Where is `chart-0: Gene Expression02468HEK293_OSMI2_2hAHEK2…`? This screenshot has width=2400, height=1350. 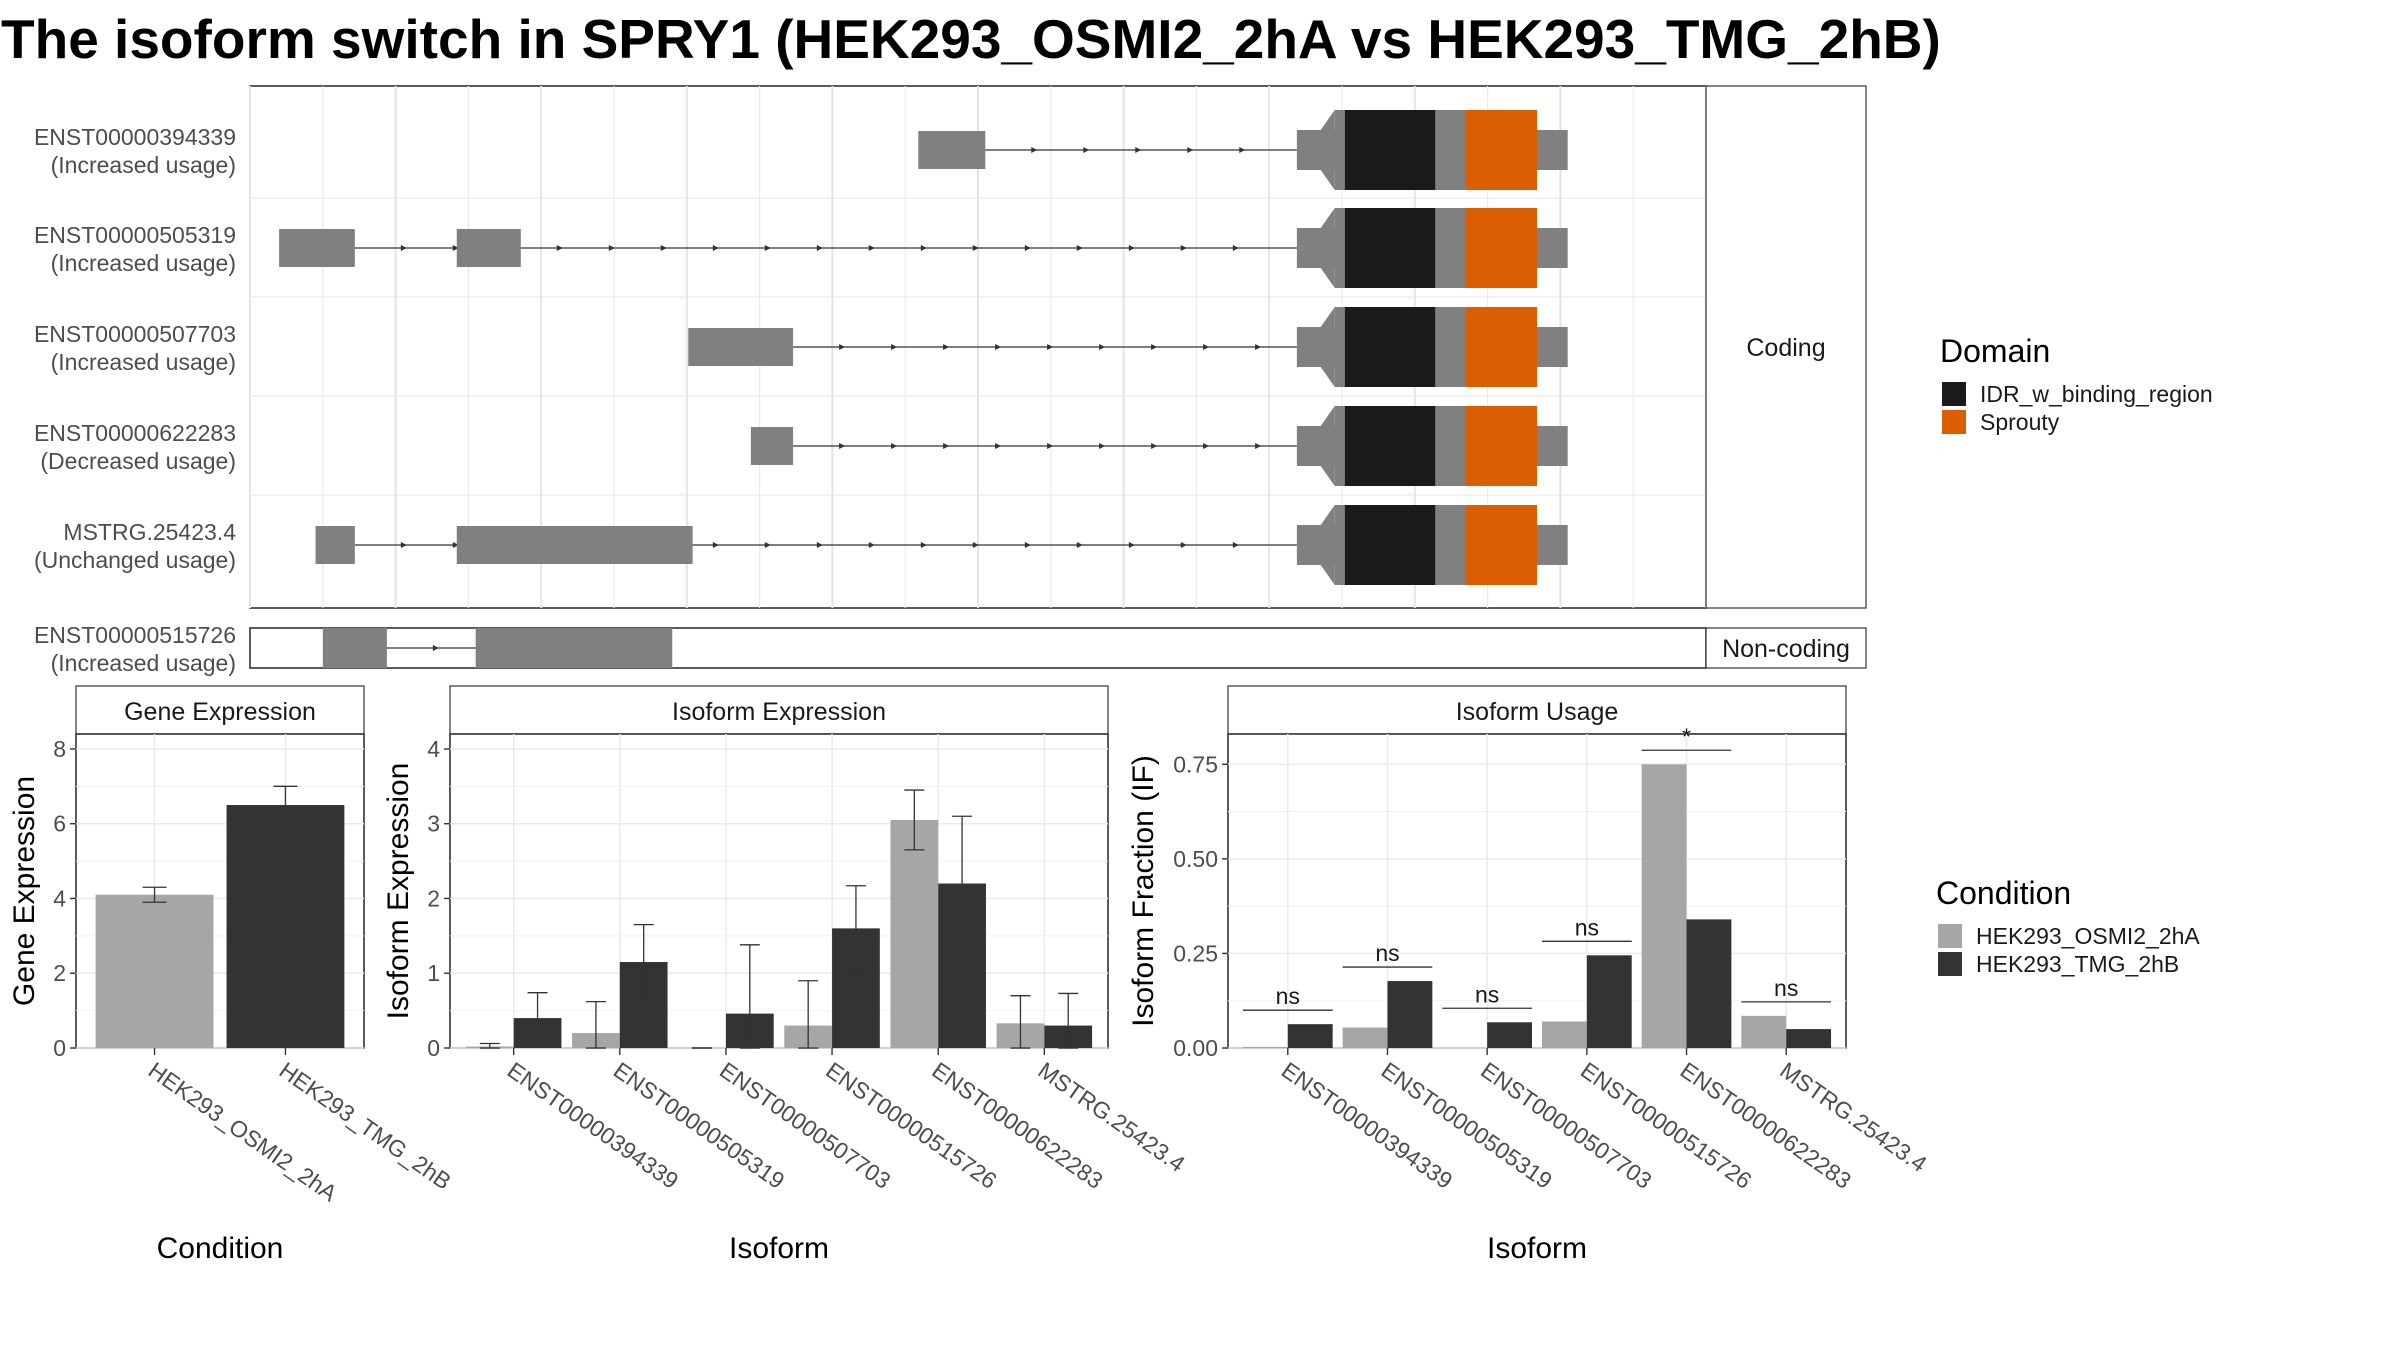
chart-0: Gene Expression02468HEK293_OSMI2_2hAHEK2… is located at coordinates (232, 975).